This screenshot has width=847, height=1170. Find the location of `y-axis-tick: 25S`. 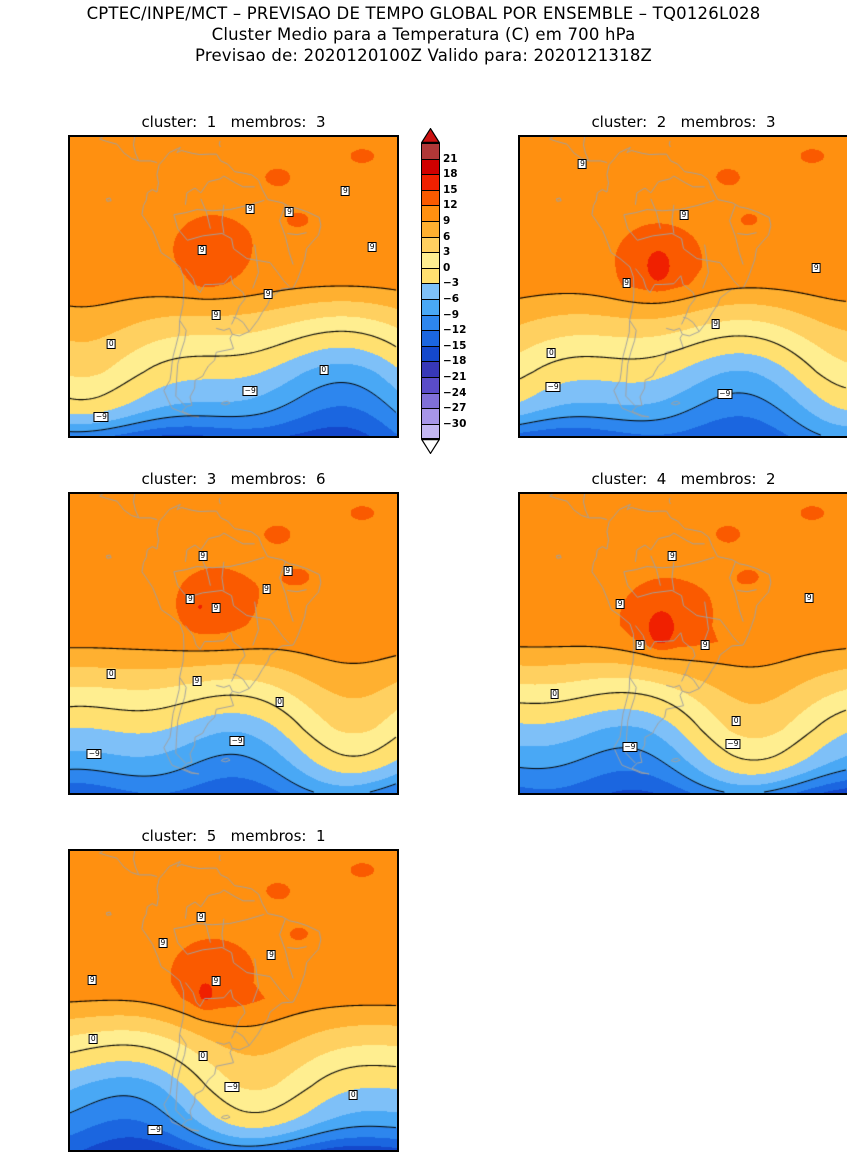

y-axis-tick: 25S is located at coordinates (69, 1013).